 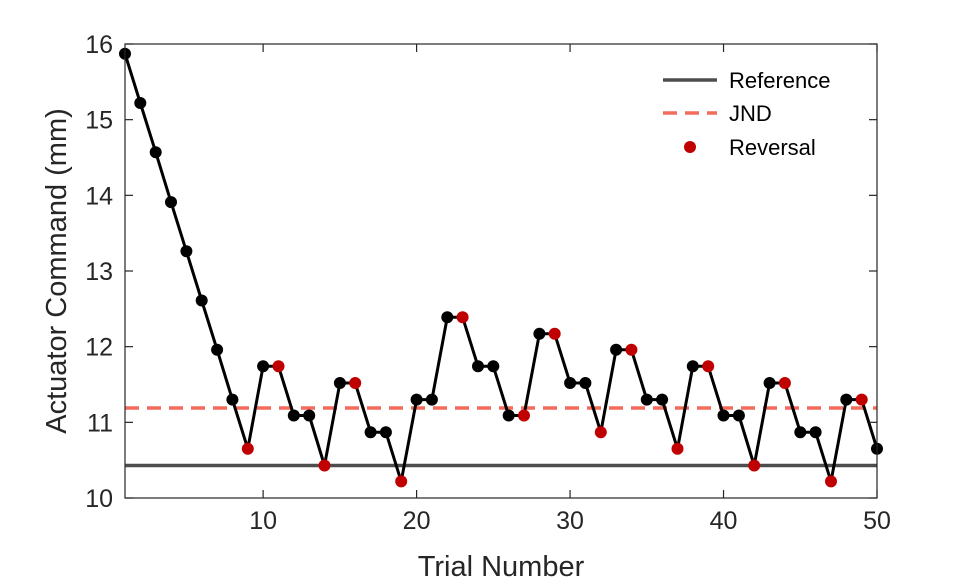 What do you see at coordinates (57, 271) in the screenshot?
I see `y-axis-label: Actuator Command (mm)` at bounding box center [57, 271].